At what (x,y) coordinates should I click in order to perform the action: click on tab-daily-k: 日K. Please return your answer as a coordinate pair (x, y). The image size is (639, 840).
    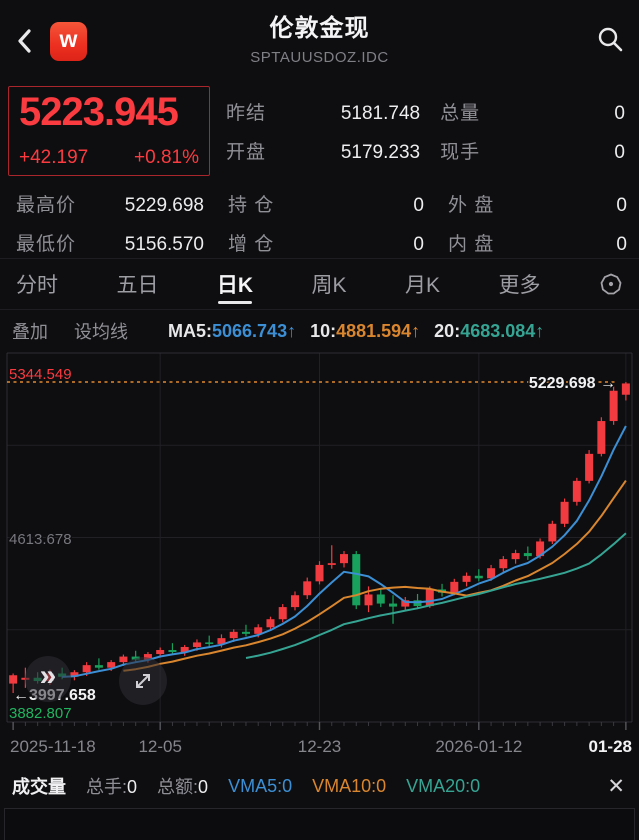
    Looking at the image, I should click on (235, 284).